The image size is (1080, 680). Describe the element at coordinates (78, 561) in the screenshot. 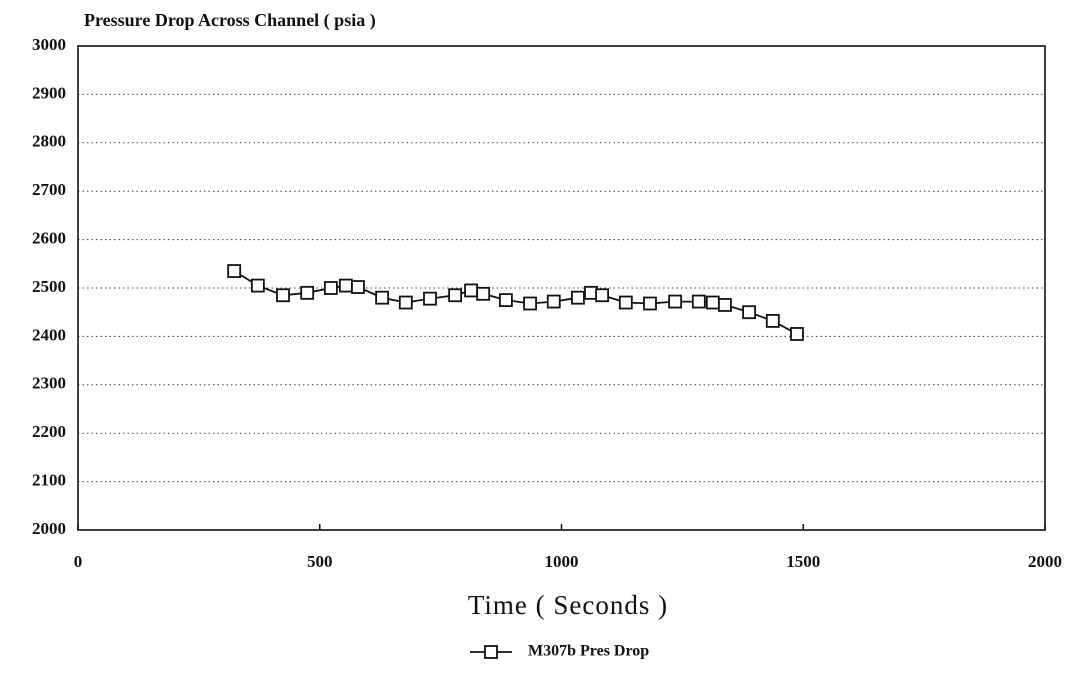

I see `x-tick-label: 0` at that location.